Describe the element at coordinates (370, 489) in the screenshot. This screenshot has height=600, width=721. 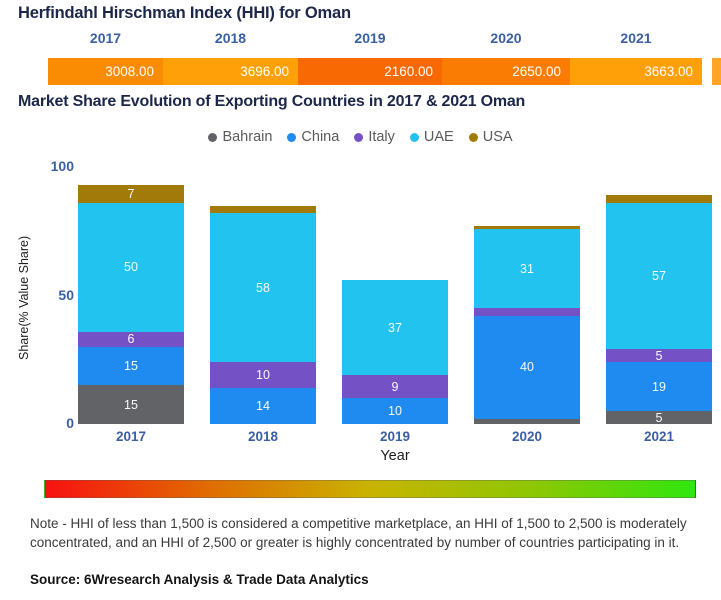
I see `hhi-scale-gradient` at that location.